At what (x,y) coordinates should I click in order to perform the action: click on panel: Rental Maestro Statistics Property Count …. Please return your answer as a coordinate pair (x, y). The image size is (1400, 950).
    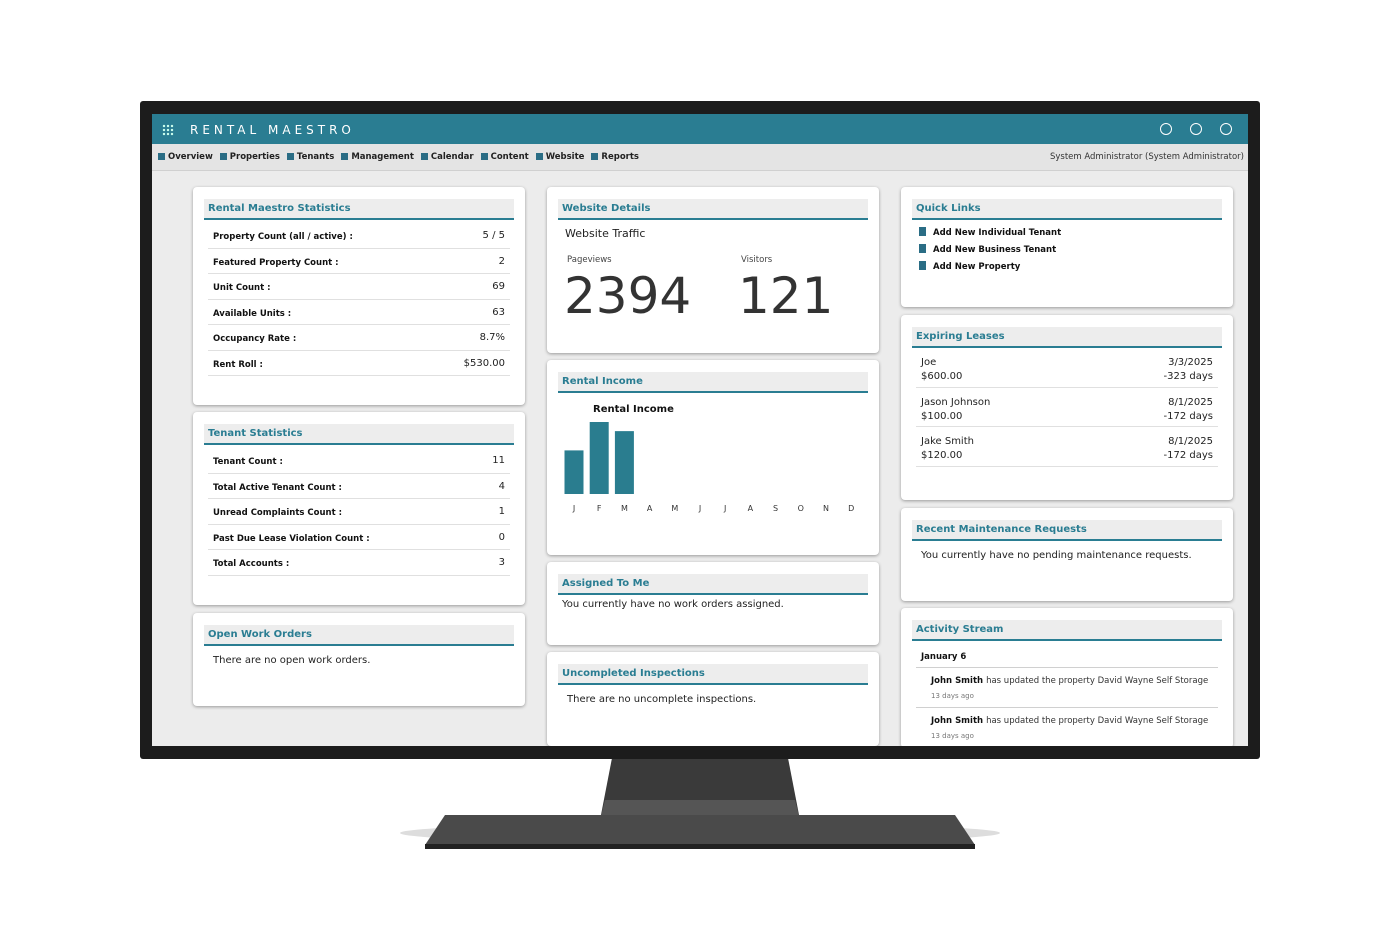
    Looking at the image, I should click on (359, 296).